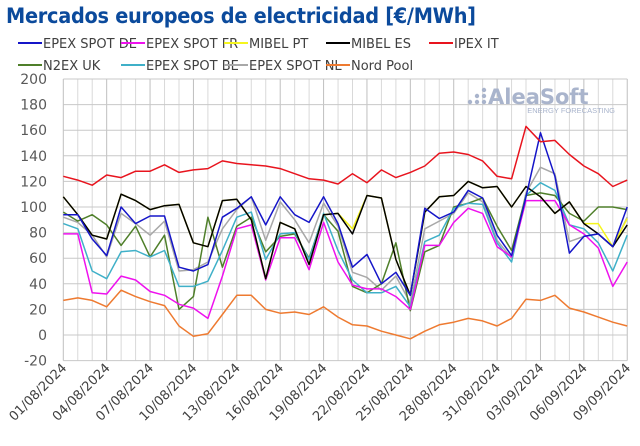  I want to click on svg-text: ENERGY FORECASTING, so click(571, 110).